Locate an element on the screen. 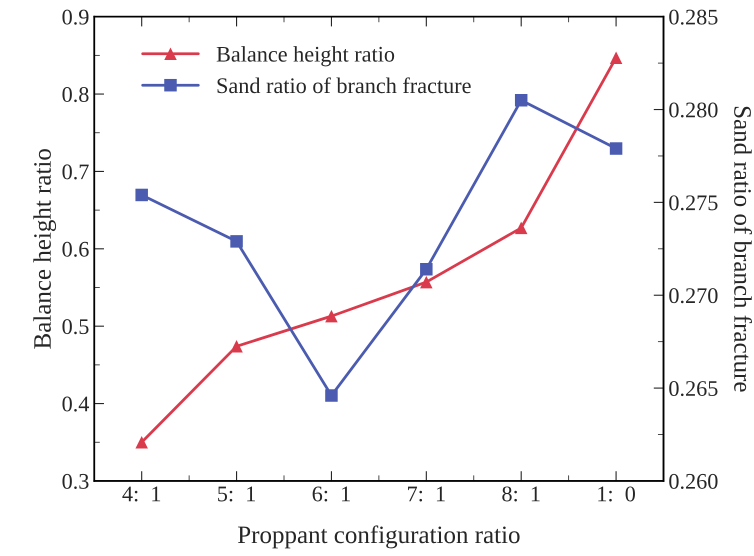 The height and width of the screenshot is (556, 754). y2-tick-label: 0.260 is located at coordinates (693, 481).